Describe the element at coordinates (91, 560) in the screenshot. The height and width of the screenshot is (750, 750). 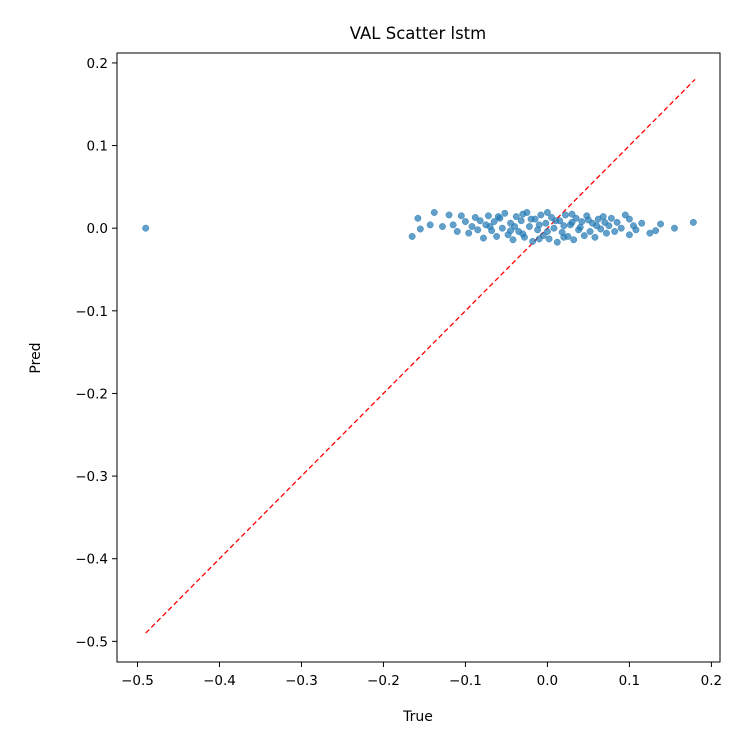
I see `y-tick-label: −0.4` at that location.